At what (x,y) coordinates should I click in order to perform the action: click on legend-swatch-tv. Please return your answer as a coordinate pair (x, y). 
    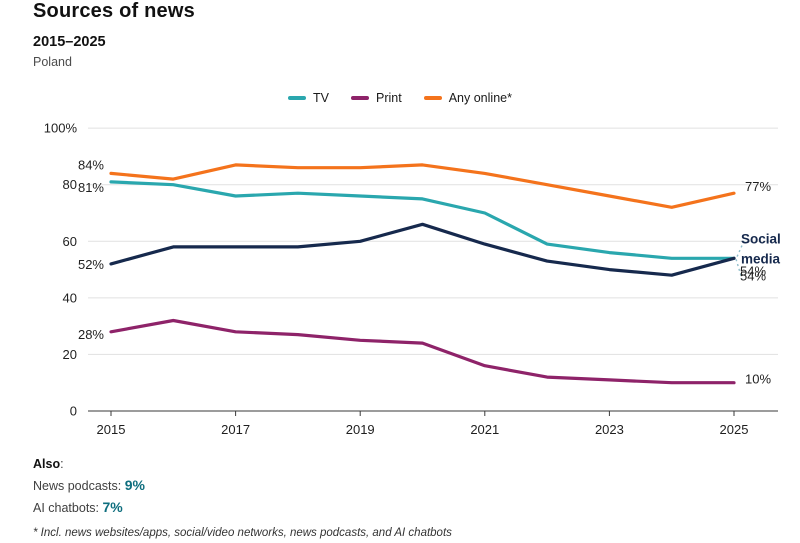
    Looking at the image, I should click on (297, 98).